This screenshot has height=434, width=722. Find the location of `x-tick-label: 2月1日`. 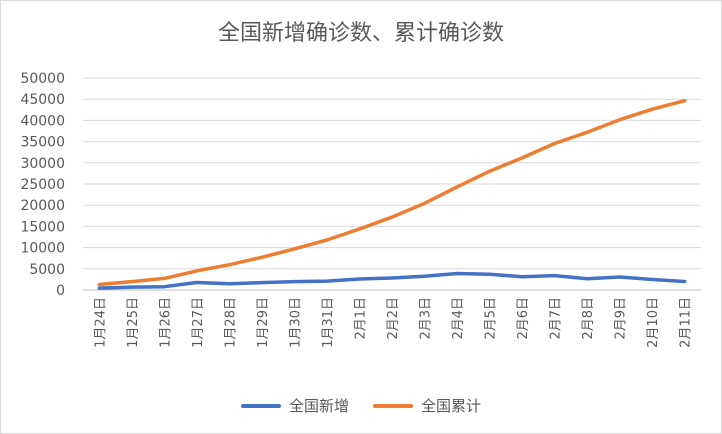

x-tick-label: 2月1日 is located at coordinates (360, 318).